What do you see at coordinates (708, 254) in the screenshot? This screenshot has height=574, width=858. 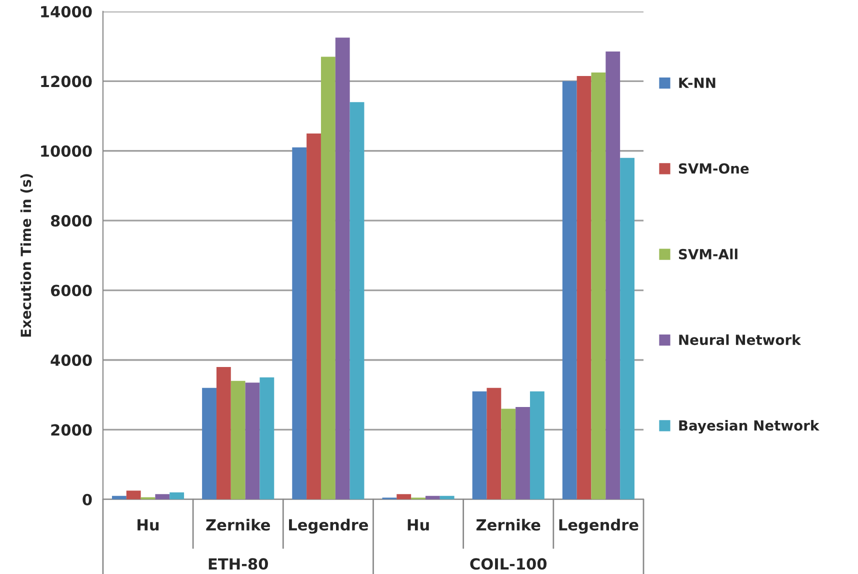 I see `legend-label: SVM-All` at bounding box center [708, 254].